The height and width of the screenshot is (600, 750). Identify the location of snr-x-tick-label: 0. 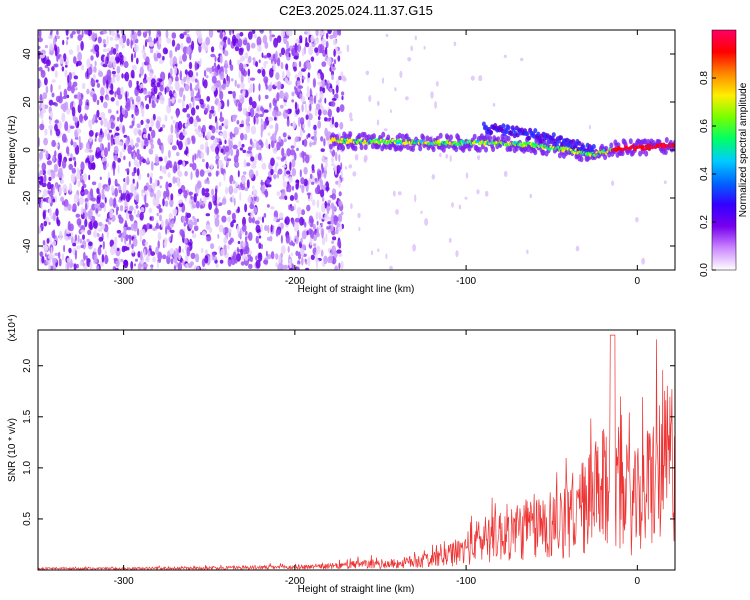
(638, 581).